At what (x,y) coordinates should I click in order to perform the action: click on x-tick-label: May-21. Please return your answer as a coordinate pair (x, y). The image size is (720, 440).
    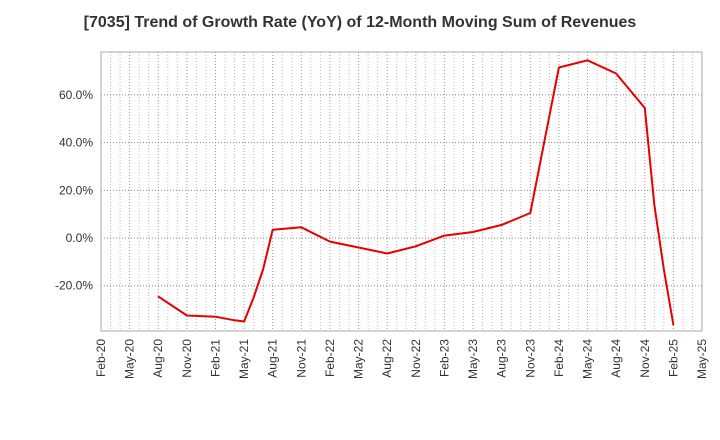
    Looking at the image, I should click on (244, 359).